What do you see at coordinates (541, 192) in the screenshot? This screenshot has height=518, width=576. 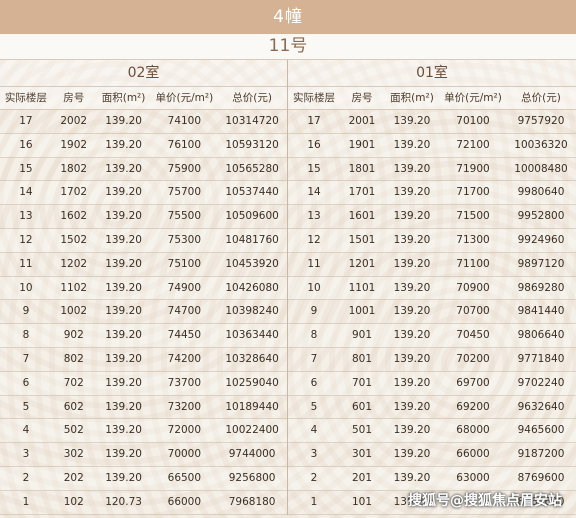 I see `cell-total-price: 9980640` at bounding box center [541, 192].